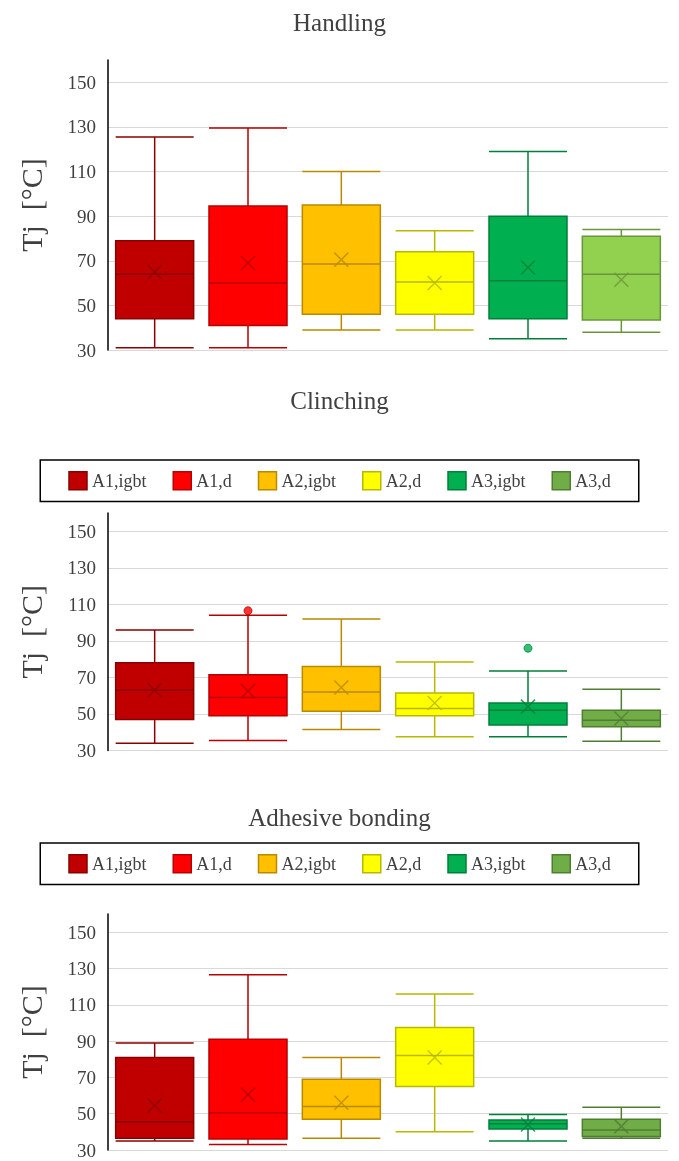  I want to click on chart-title: Clinching, so click(340, 400).